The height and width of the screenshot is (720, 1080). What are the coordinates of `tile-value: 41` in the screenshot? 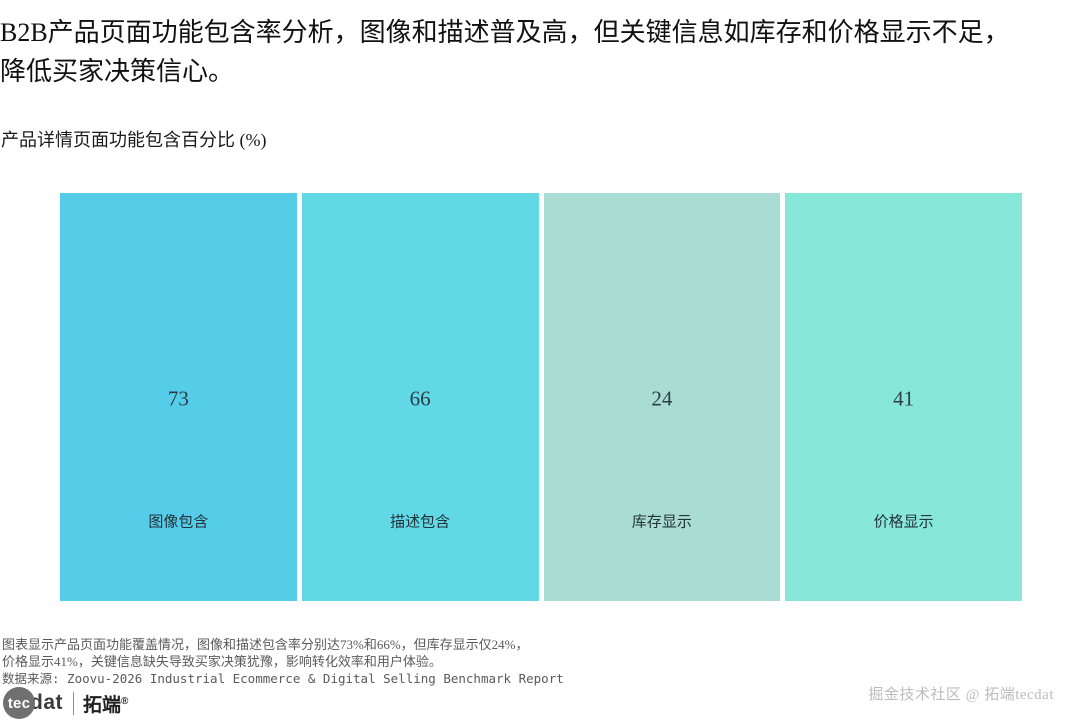 It's located at (904, 398).